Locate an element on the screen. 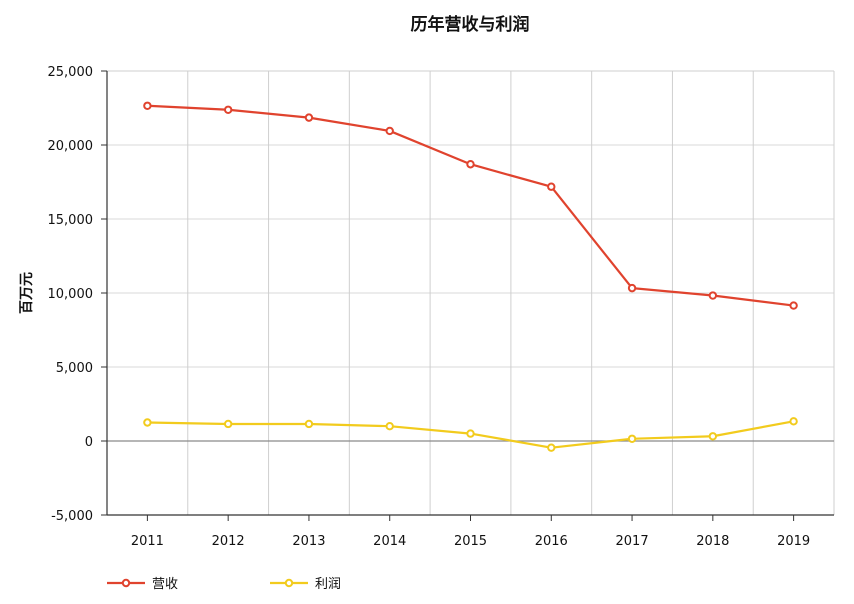  x-tick-label: 2017 is located at coordinates (632, 541).